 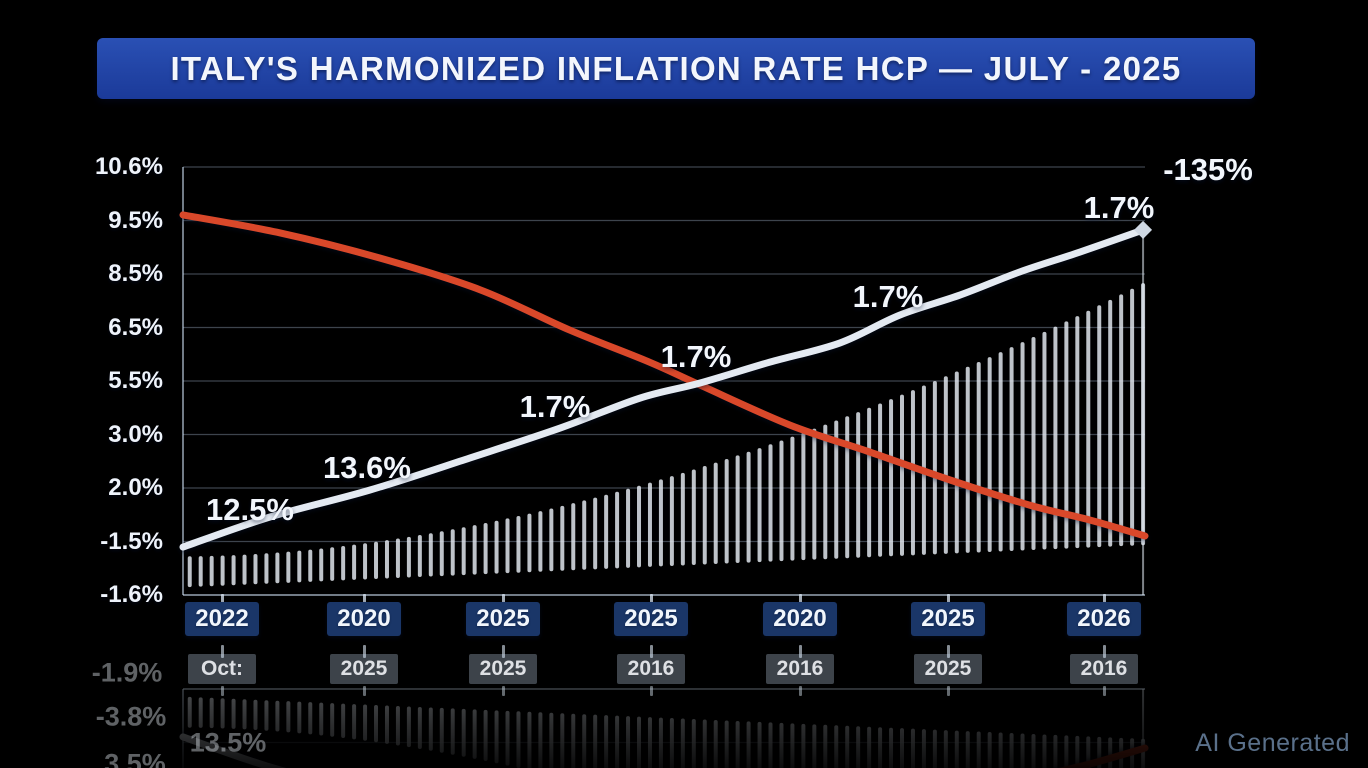 What do you see at coordinates (367, 467) in the screenshot?
I see `data-point-label: 13.6%` at bounding box center [367, 467].